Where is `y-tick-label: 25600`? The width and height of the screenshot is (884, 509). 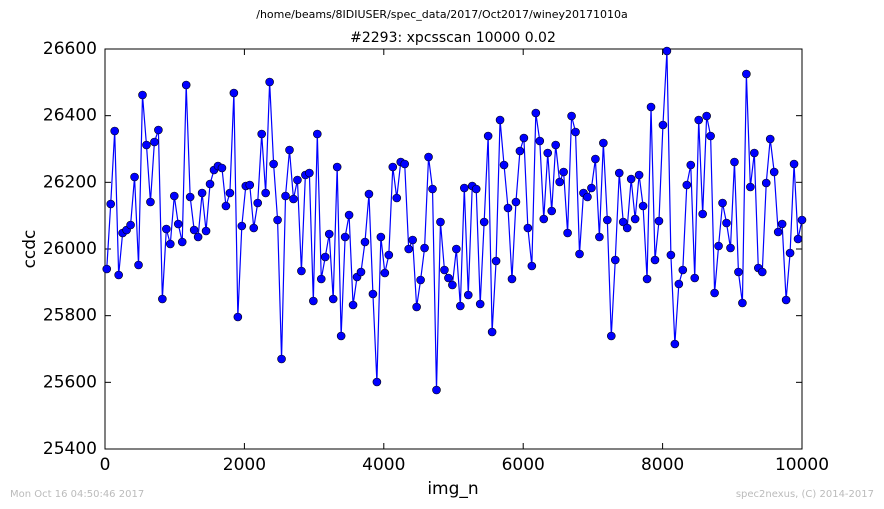 y-tick-label: 25600 is located at coordinates (70, 382).